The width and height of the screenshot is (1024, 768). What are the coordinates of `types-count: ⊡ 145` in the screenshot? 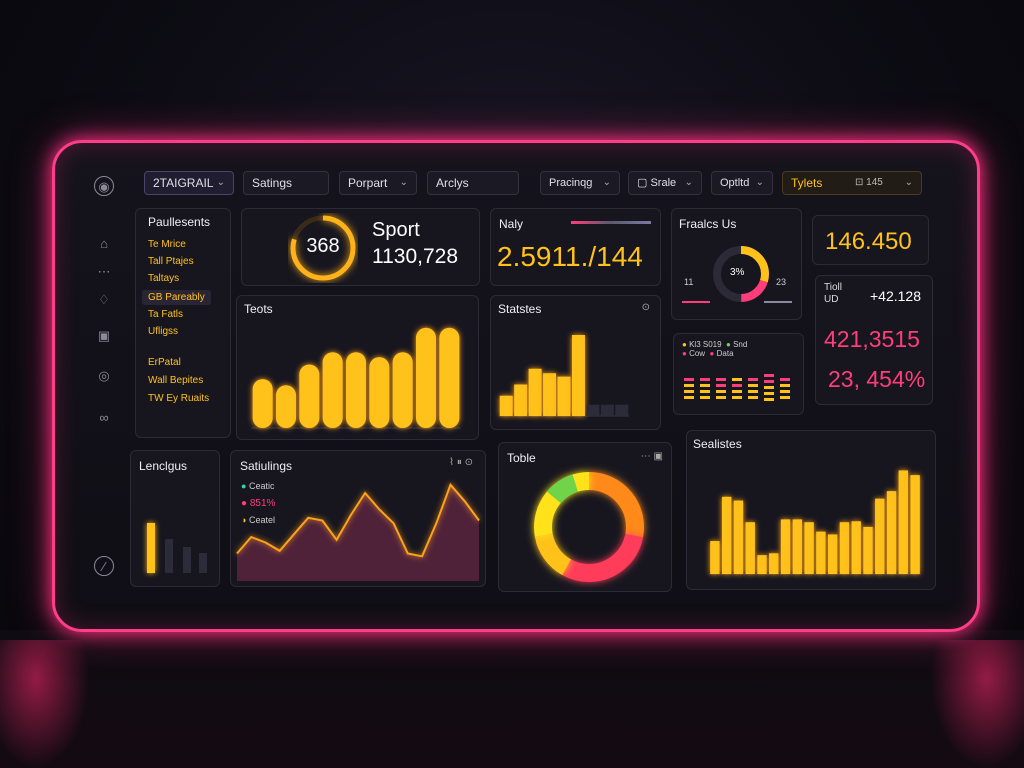 It's located at (869, 183).